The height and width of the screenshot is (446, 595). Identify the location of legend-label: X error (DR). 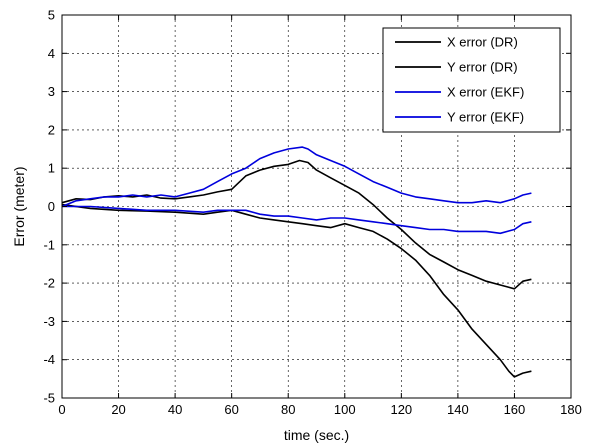
(482, 42).